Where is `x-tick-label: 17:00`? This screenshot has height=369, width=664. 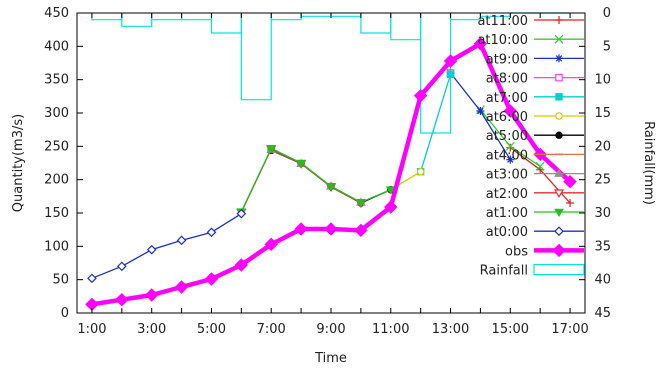
x-tick-label: 17:00 is located at coordinates (569, 329).